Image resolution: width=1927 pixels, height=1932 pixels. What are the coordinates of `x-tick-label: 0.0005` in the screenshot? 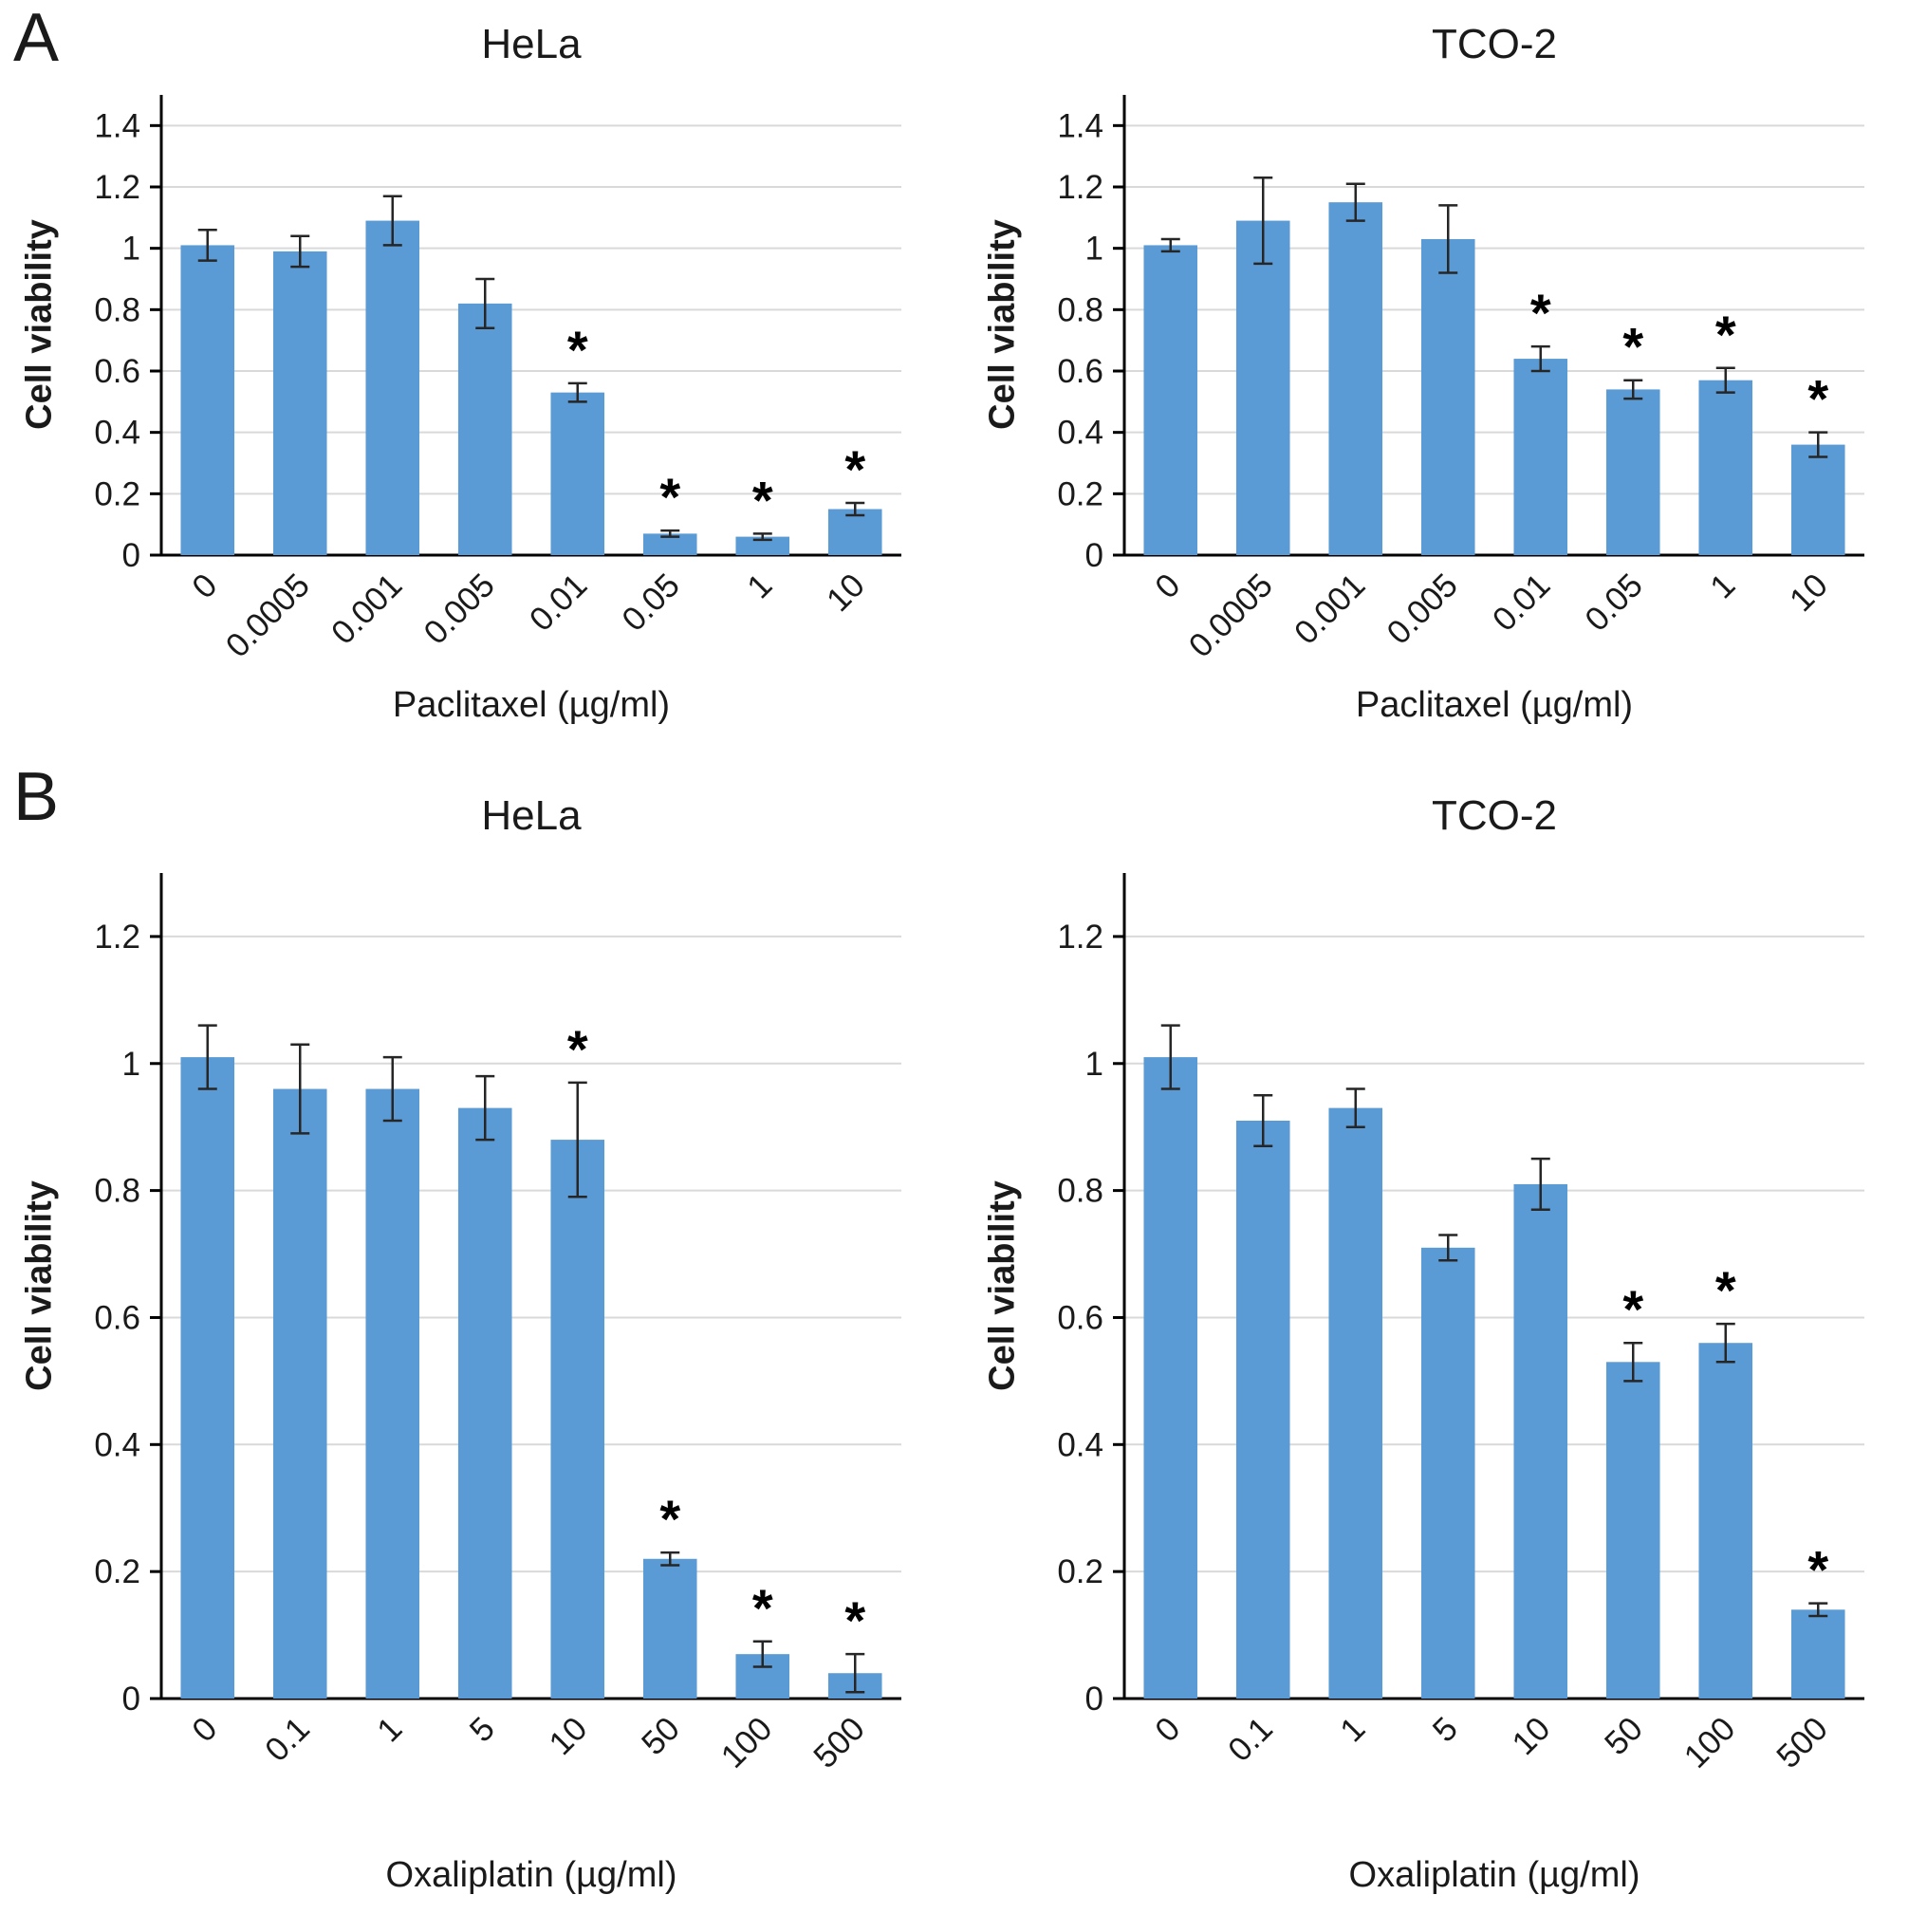 It's located at (1231, 615).